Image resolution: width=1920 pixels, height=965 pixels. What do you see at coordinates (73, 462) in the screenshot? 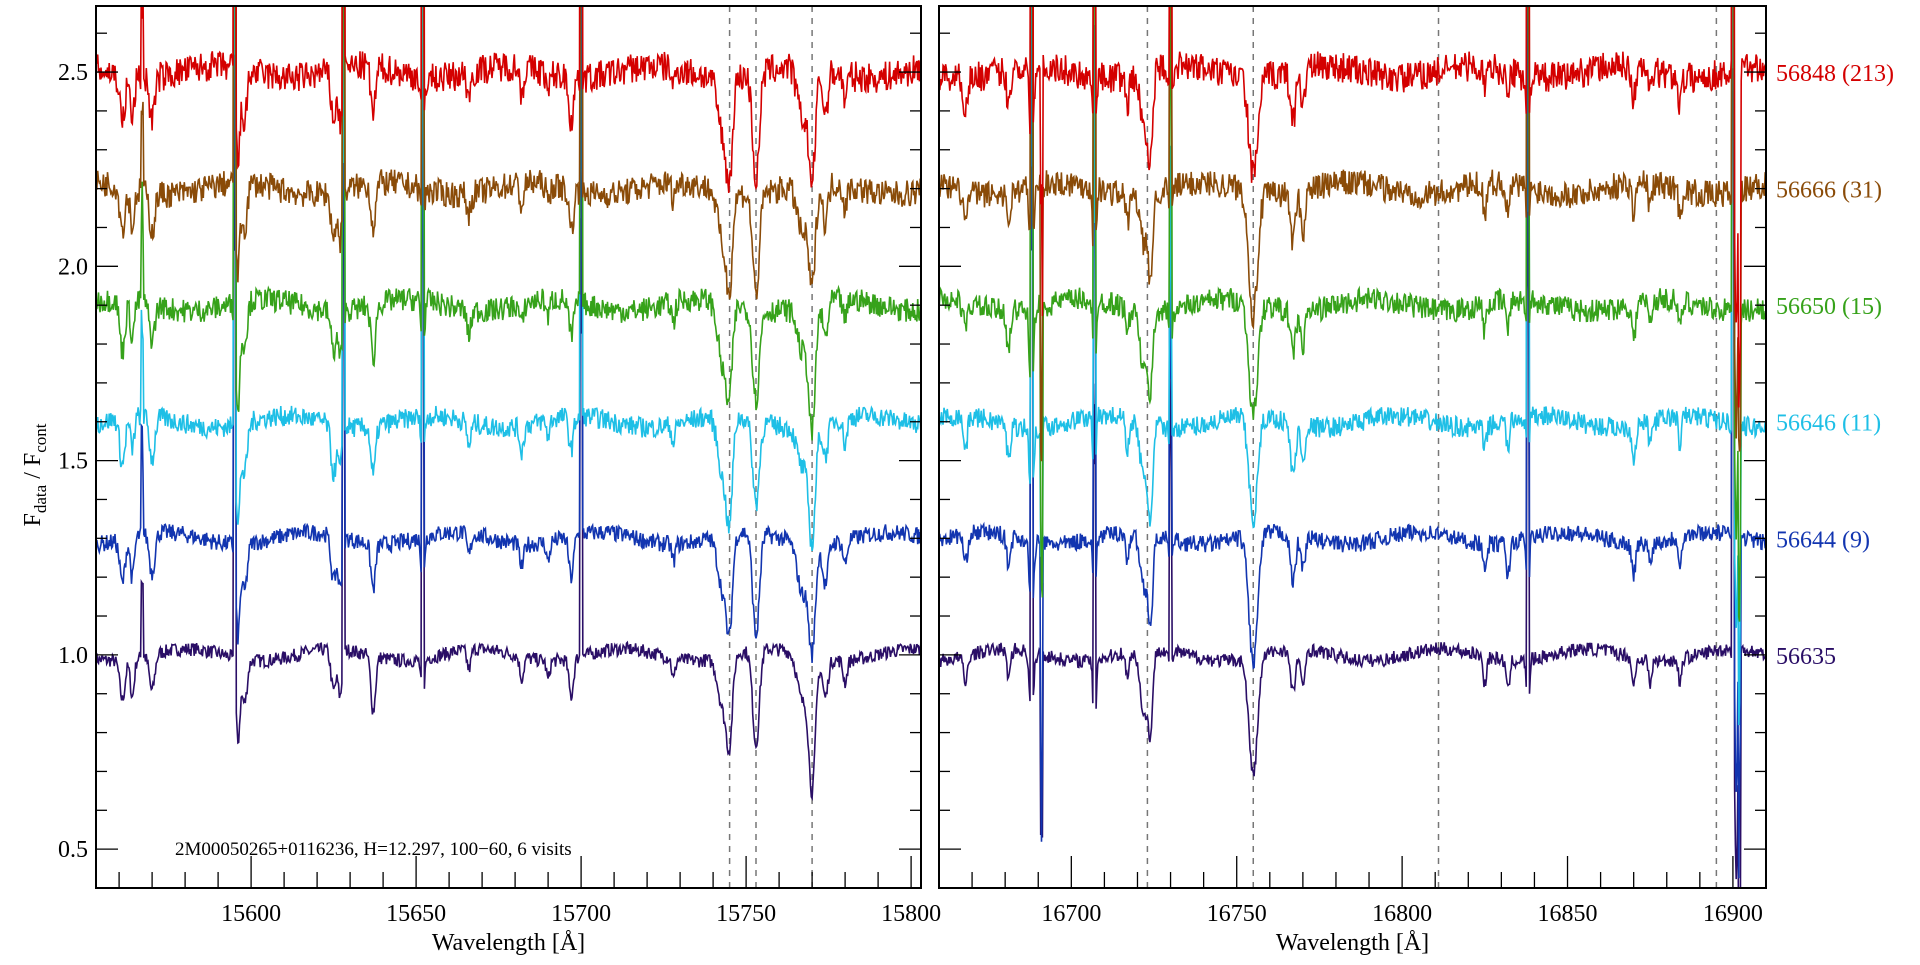
I see `y-tick-label: 1.5` at bounding box center [73, 462].